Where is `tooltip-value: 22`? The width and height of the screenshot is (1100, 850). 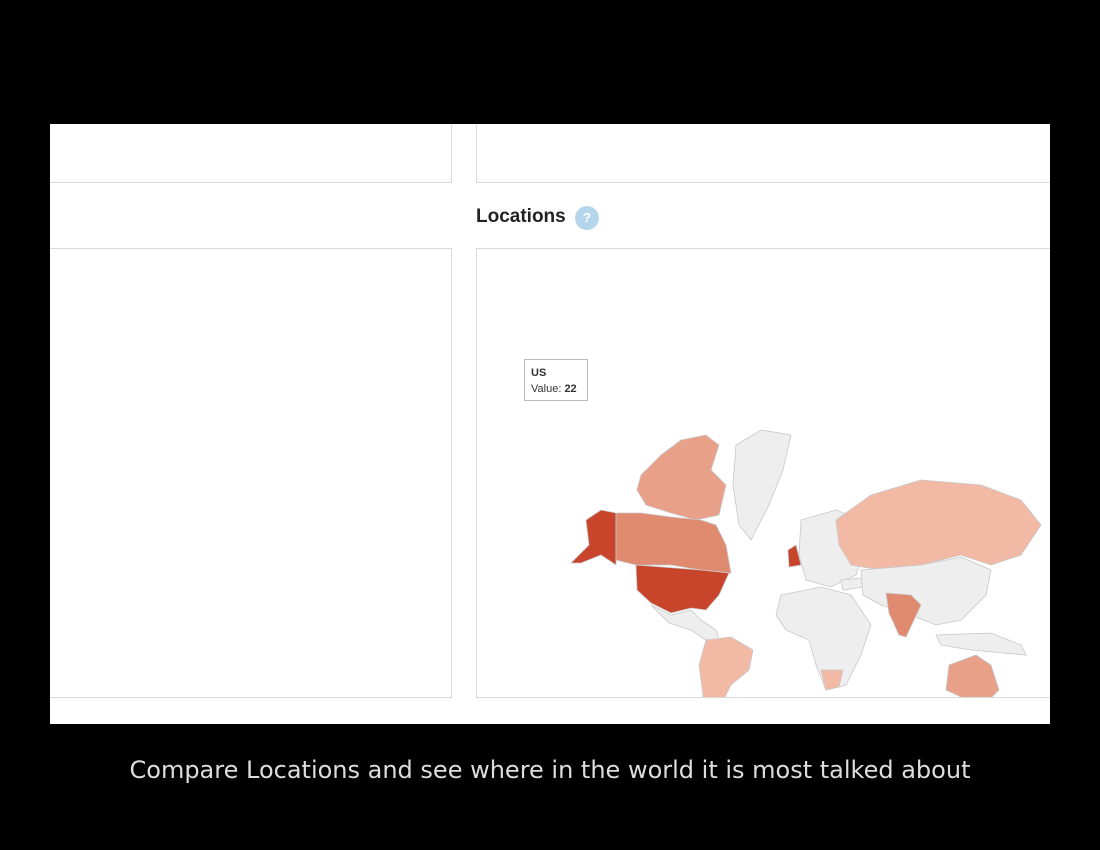 tooltip-value: 22 is located at coordinates (570, 389).